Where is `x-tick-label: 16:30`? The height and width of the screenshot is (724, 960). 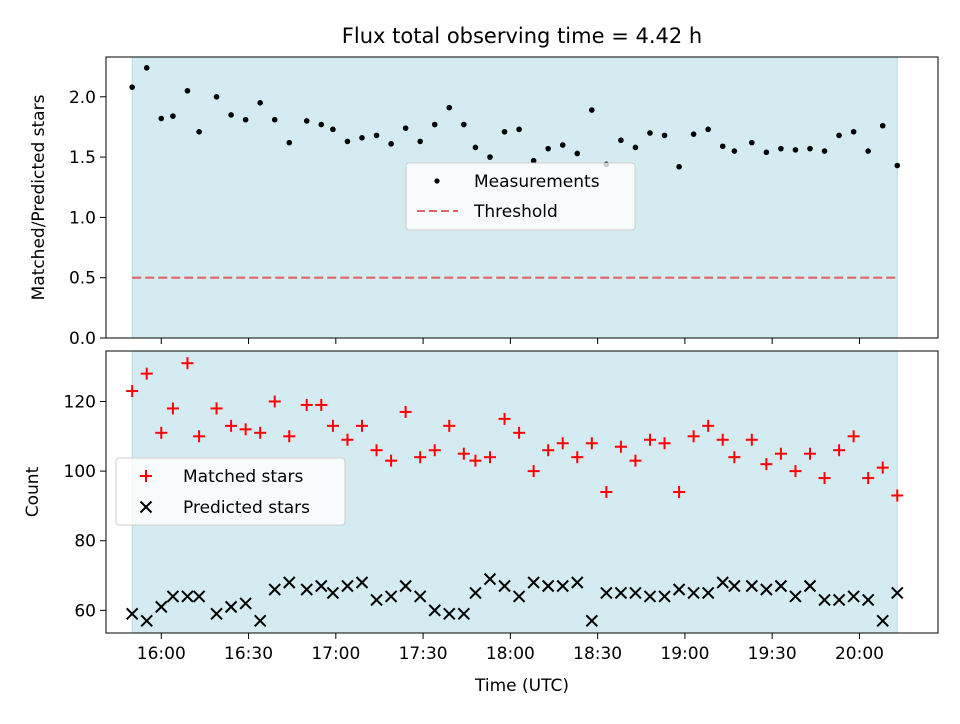 x-tick-label: 16:30 is located at coordinates (248, 654).